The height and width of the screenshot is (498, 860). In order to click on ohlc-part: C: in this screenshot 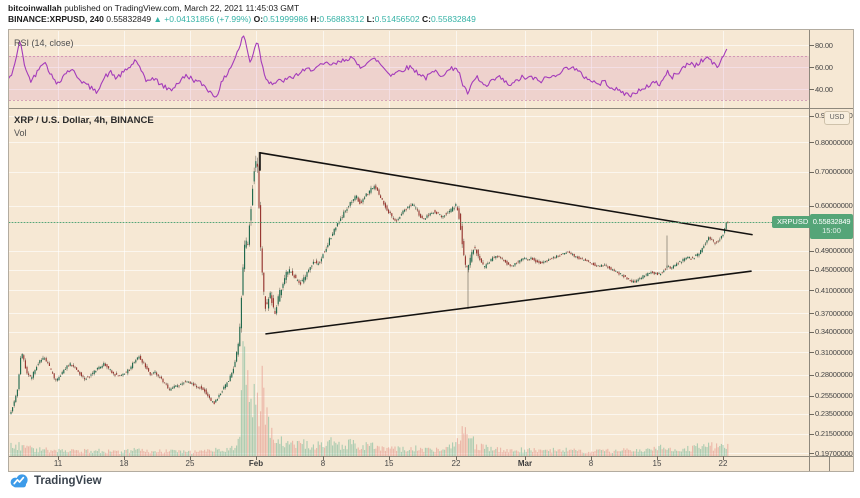, I will do `click(425, 19)`.